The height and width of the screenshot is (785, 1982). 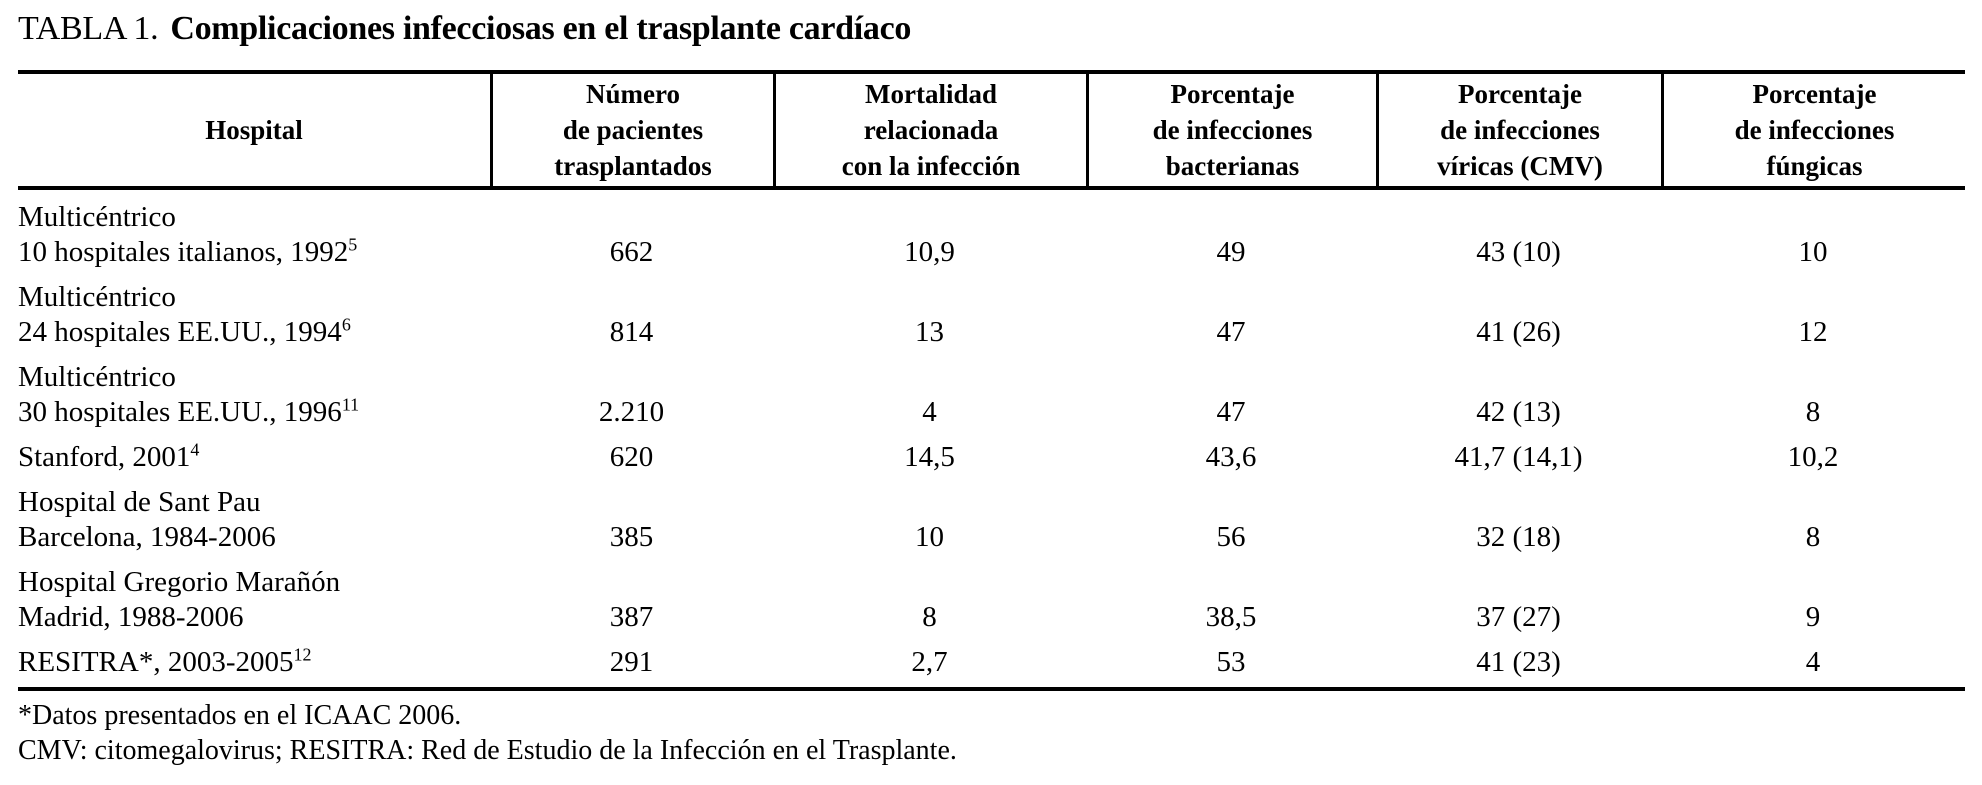 I want to click on cell-pacientes: 387, so click(x=631, y=617).